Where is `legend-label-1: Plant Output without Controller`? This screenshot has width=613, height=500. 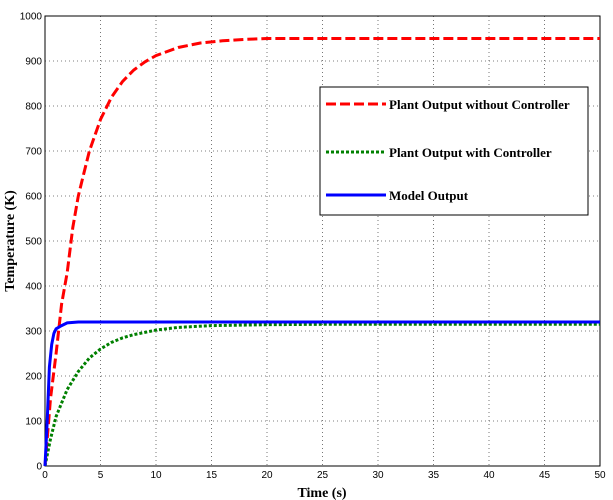
legend-label-1: Plant Output without Controller is located at coordinates (479, 104).